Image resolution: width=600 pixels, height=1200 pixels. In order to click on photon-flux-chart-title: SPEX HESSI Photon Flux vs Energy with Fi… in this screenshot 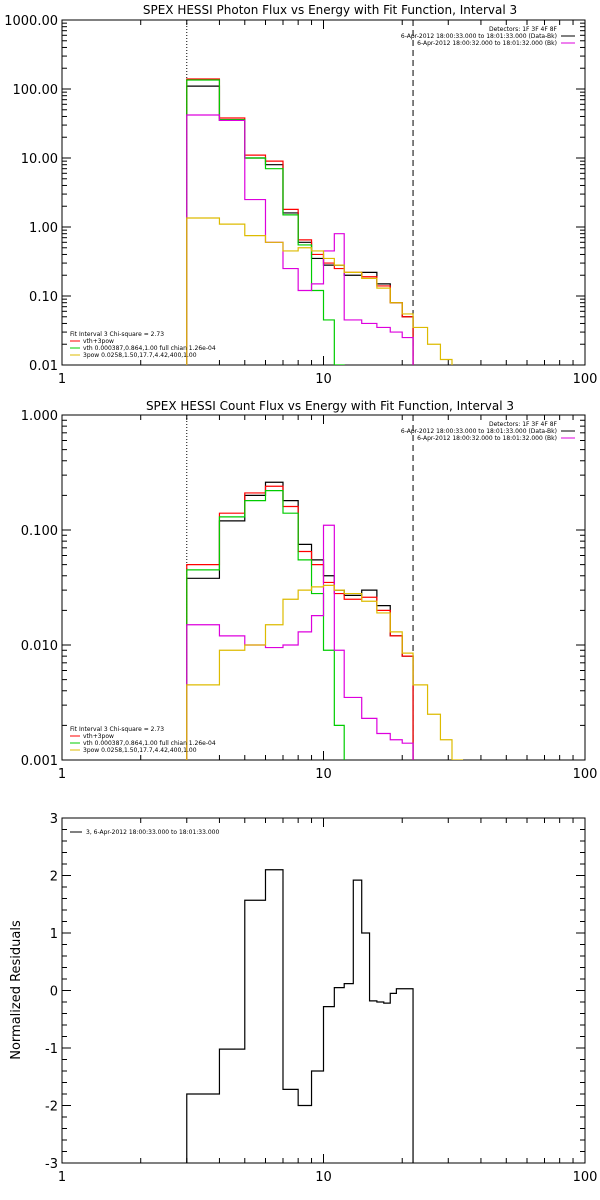, I will do `click(330, 10)`.